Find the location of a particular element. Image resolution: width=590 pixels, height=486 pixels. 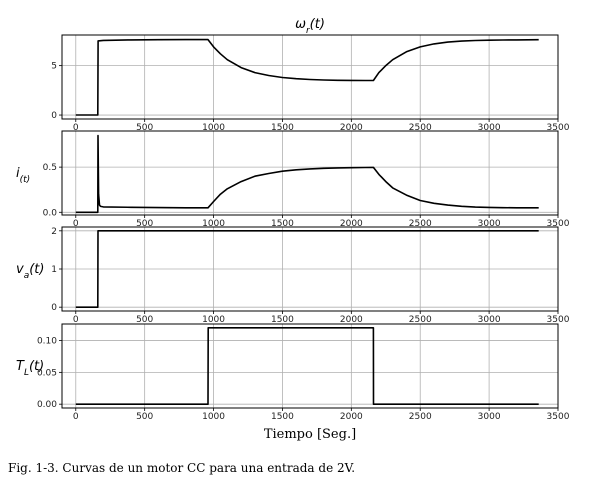

y-tick-label: 1 is located at coordinates (54, 270).